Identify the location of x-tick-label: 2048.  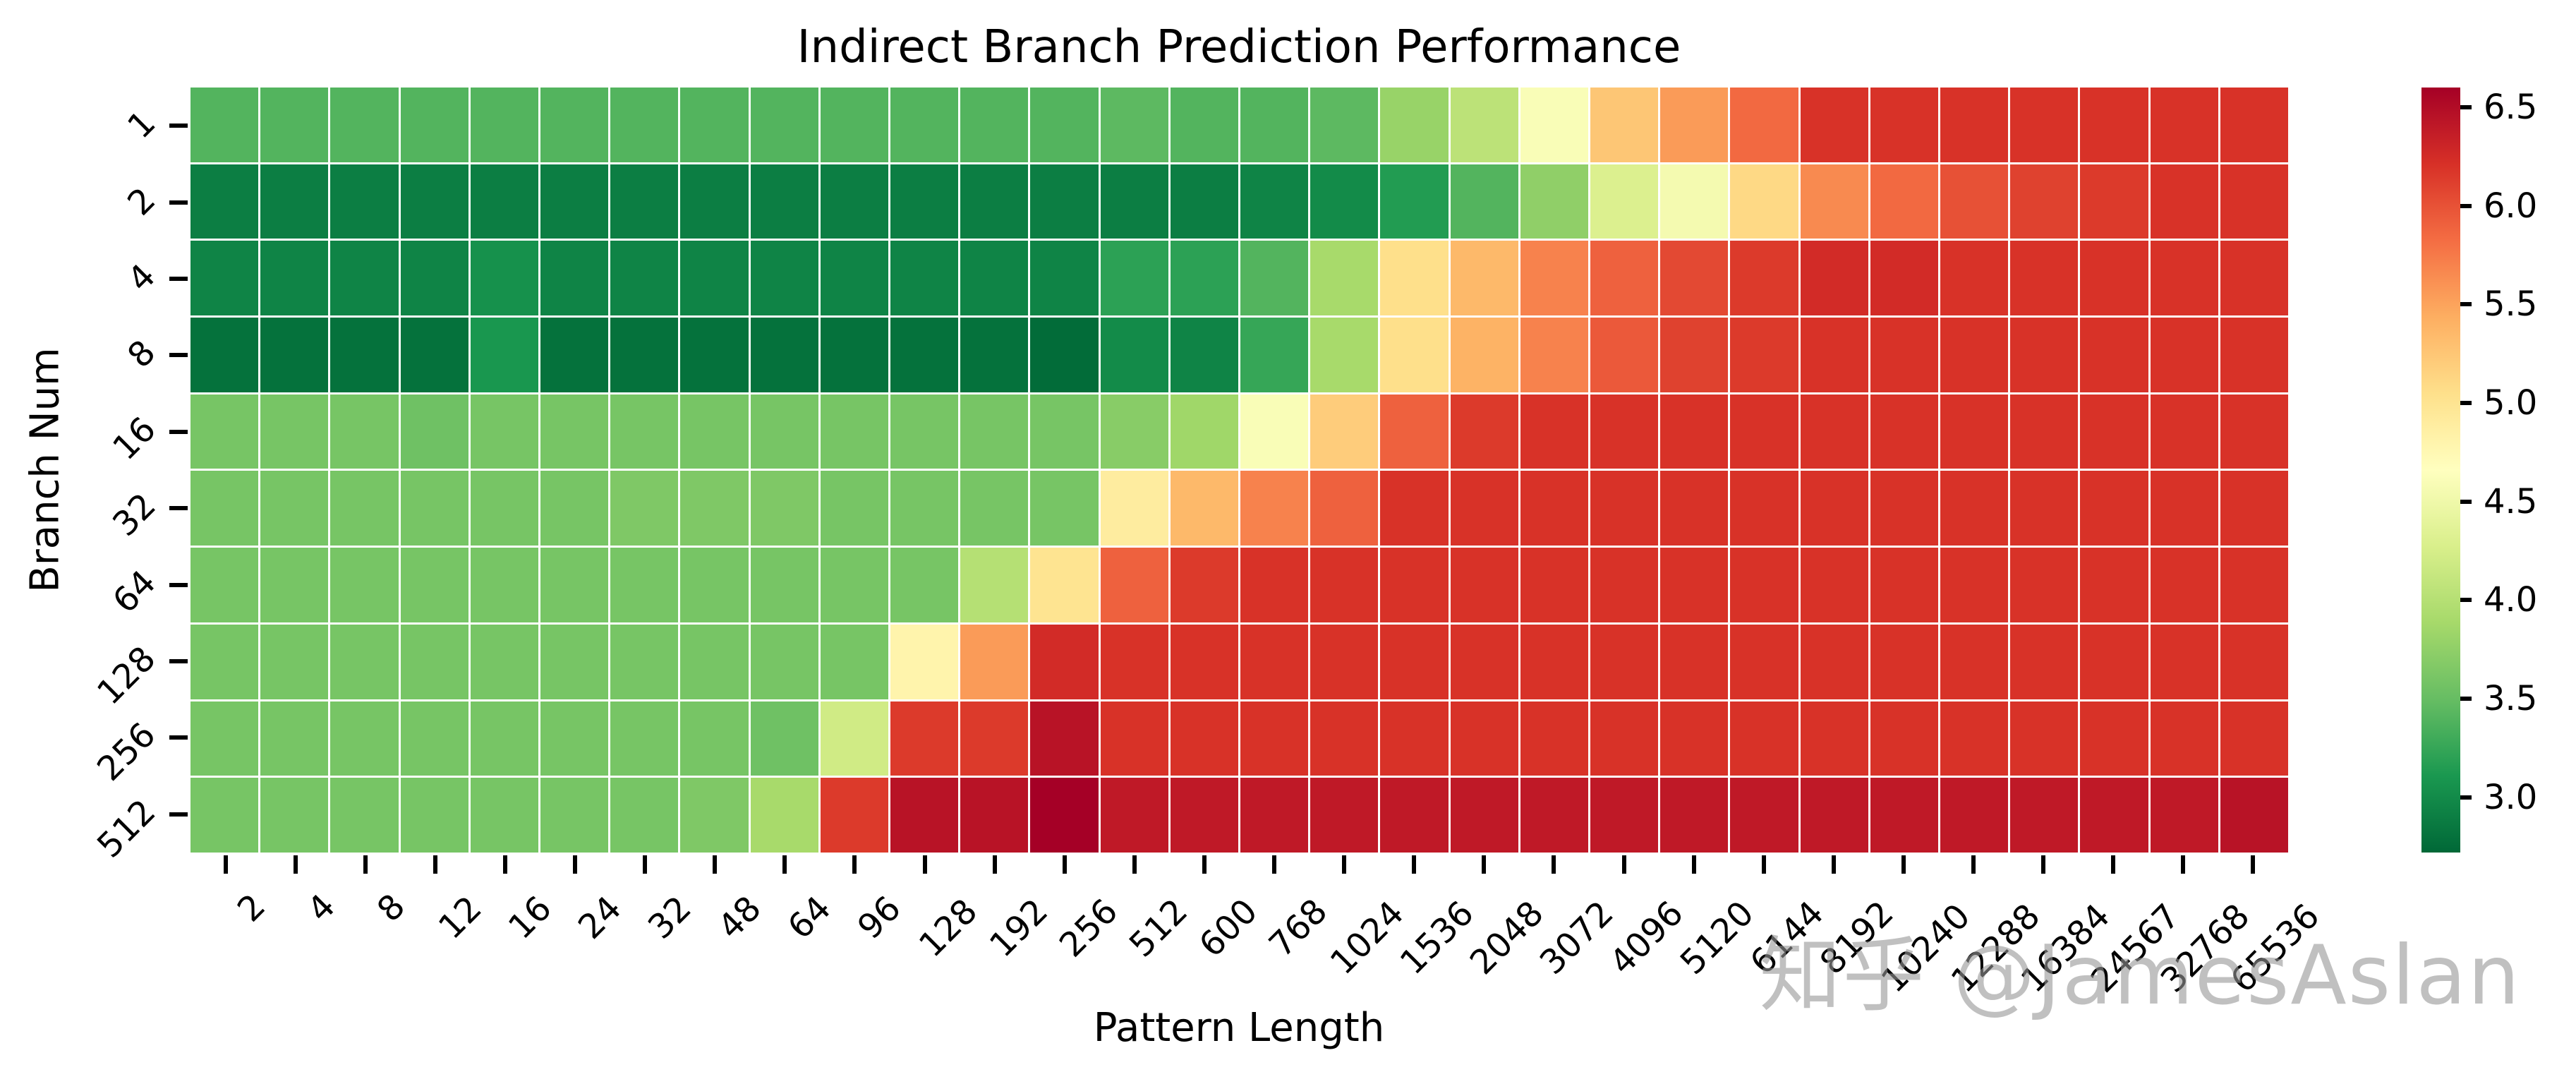
(1507, 938).